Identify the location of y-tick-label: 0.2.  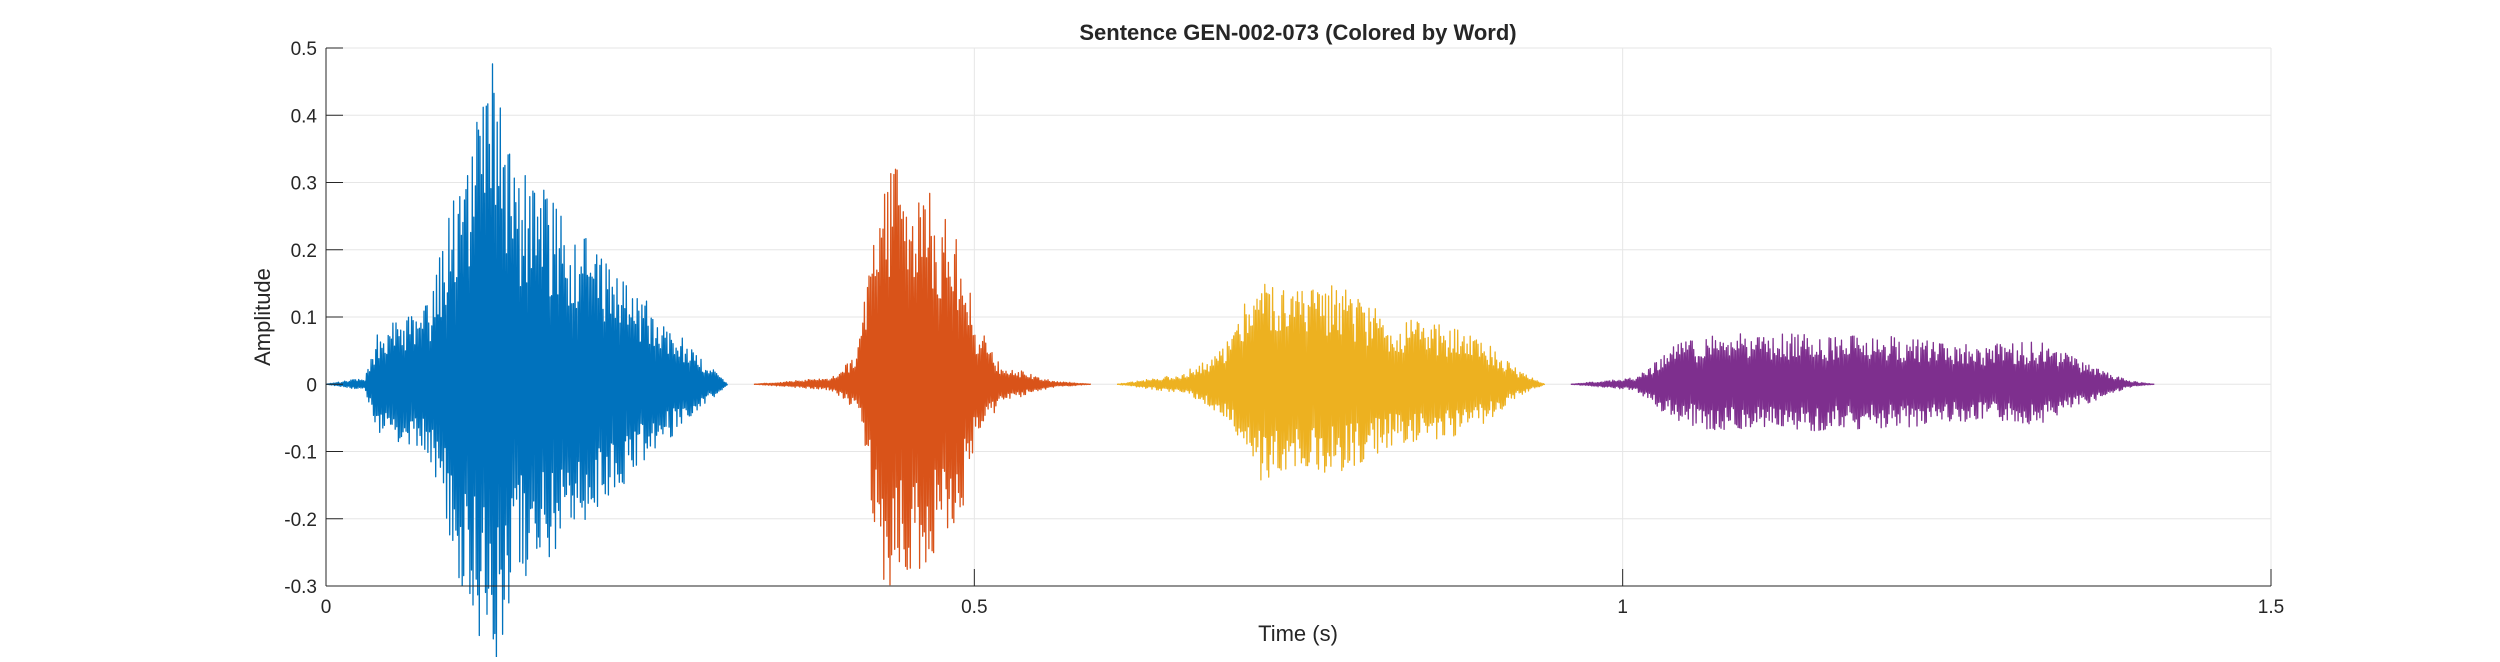
(304, 251).